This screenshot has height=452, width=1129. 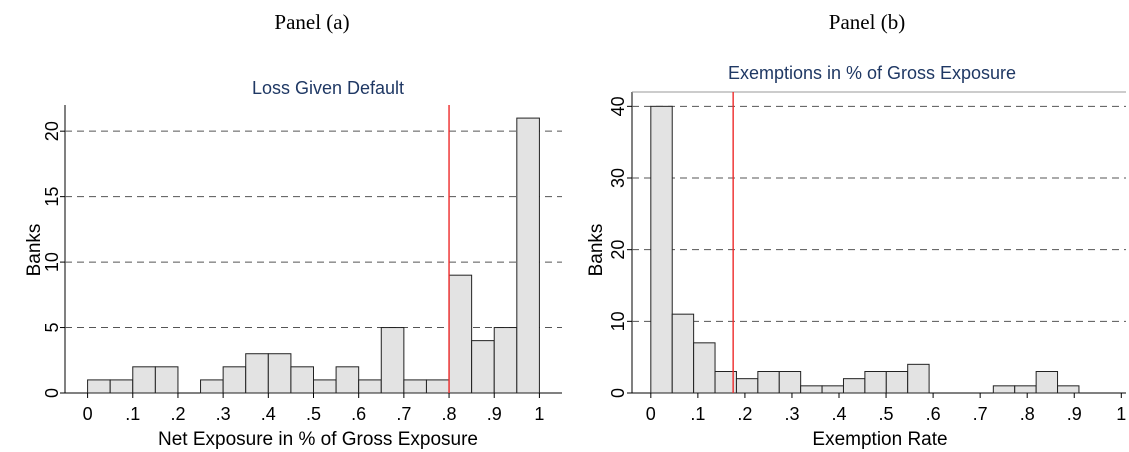 What do you see at coordinates (1121, 414) in the screenshot?
I see `panel-b-x-tick-label-10: 1` at bounding box center [1121, 414].